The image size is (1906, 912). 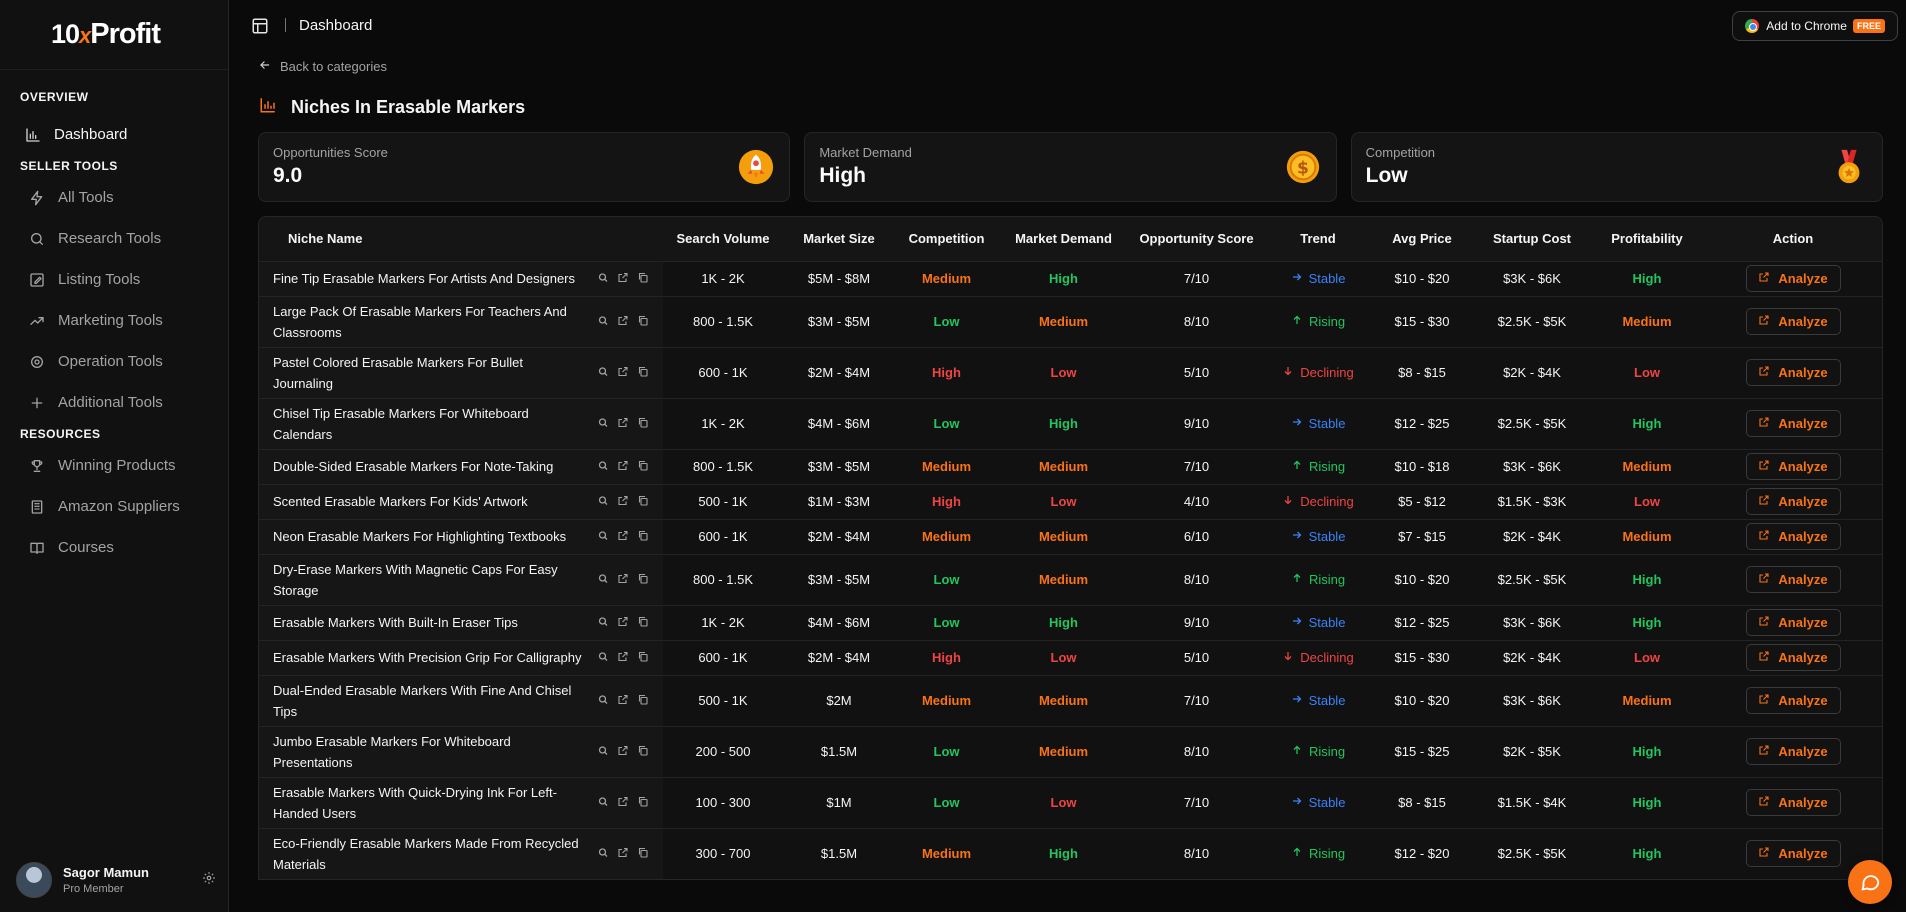 What do you see at coordinates (1806, 26) in the screenshot?
I see `add-to-chrome-label: Add to Chrome` at bounding box center [1806, 26].